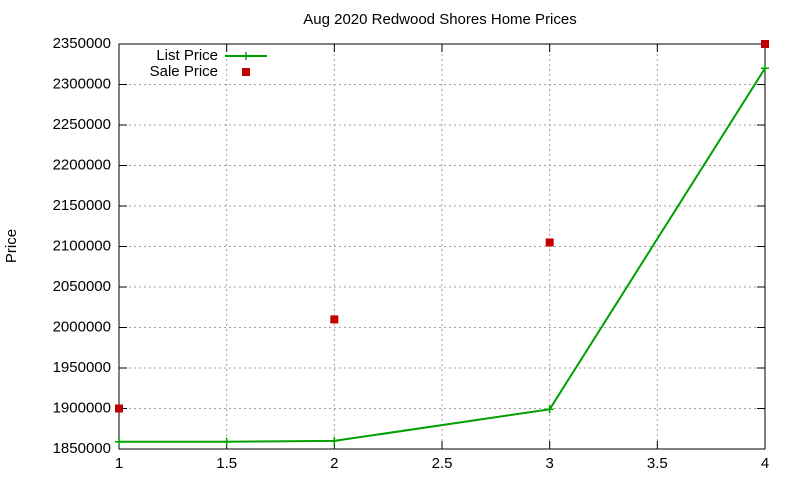  I want to click on y-tick-label: 2200000, so click(82, 164).